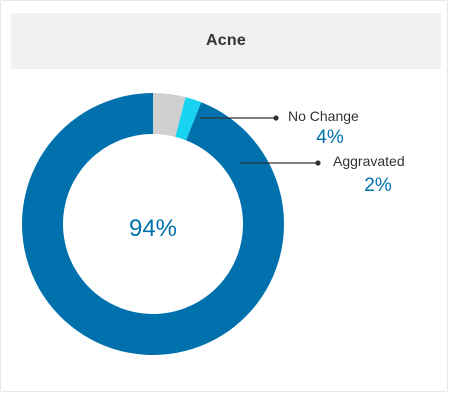 The width and height of the screenshot is (450, 400). What do you see at coordinates (330, 137) in the screenshot?
I see `callout-value-no-change: 4%` at bounding box center [330, 137].